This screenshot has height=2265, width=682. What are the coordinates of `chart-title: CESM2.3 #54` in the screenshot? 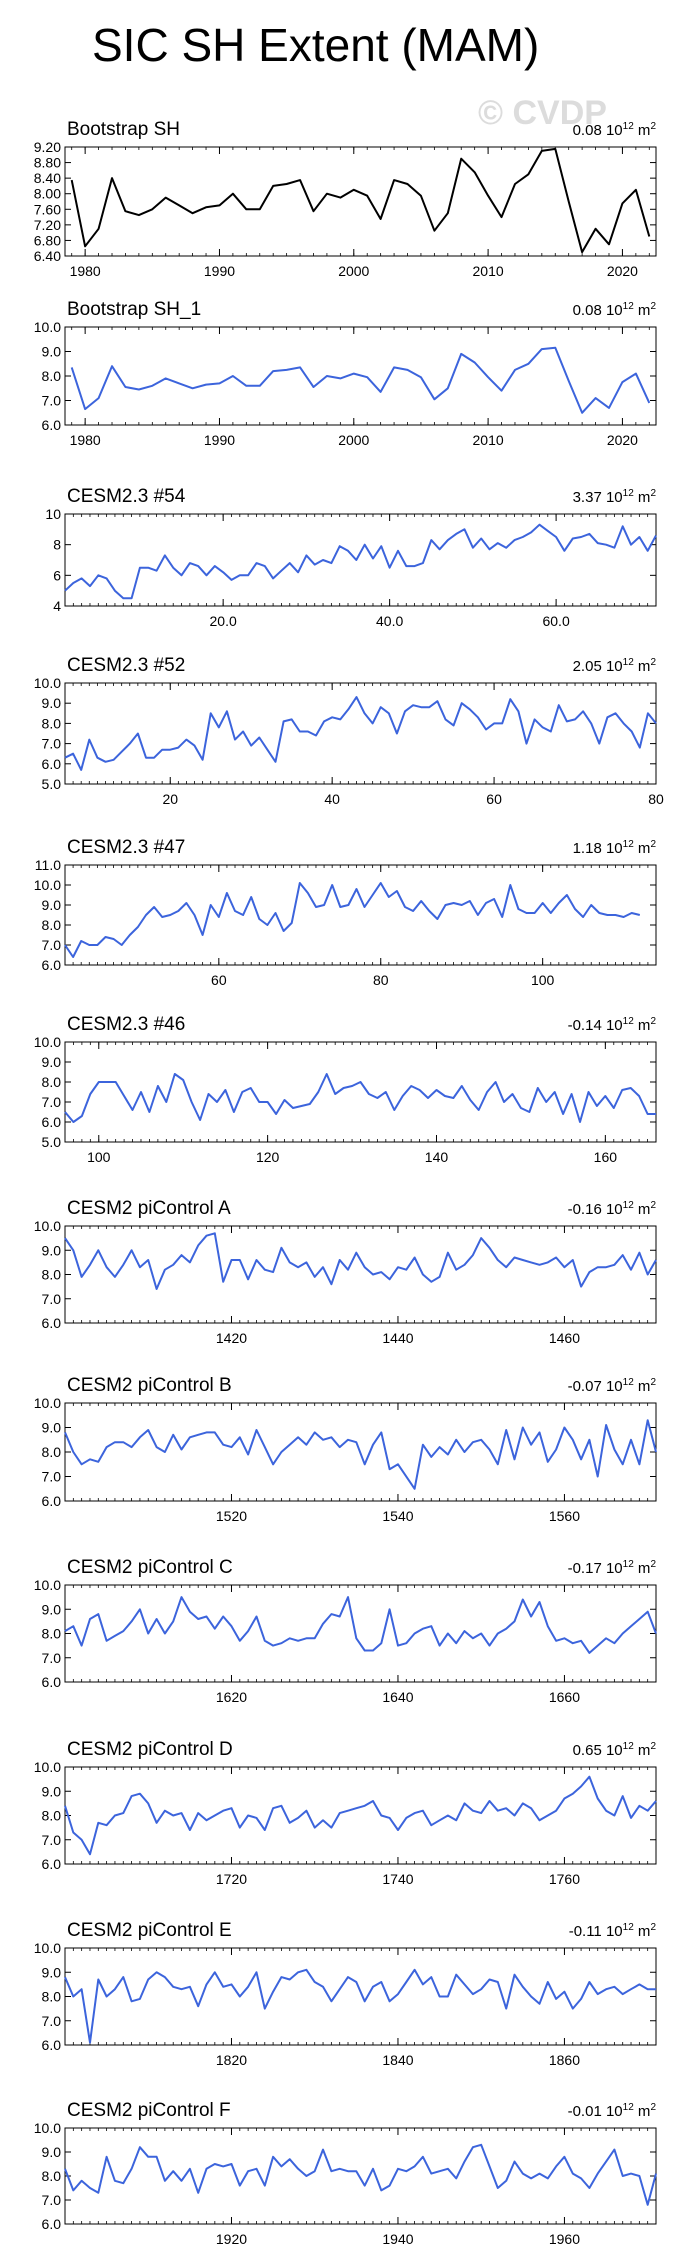 It's located at (126, 496).